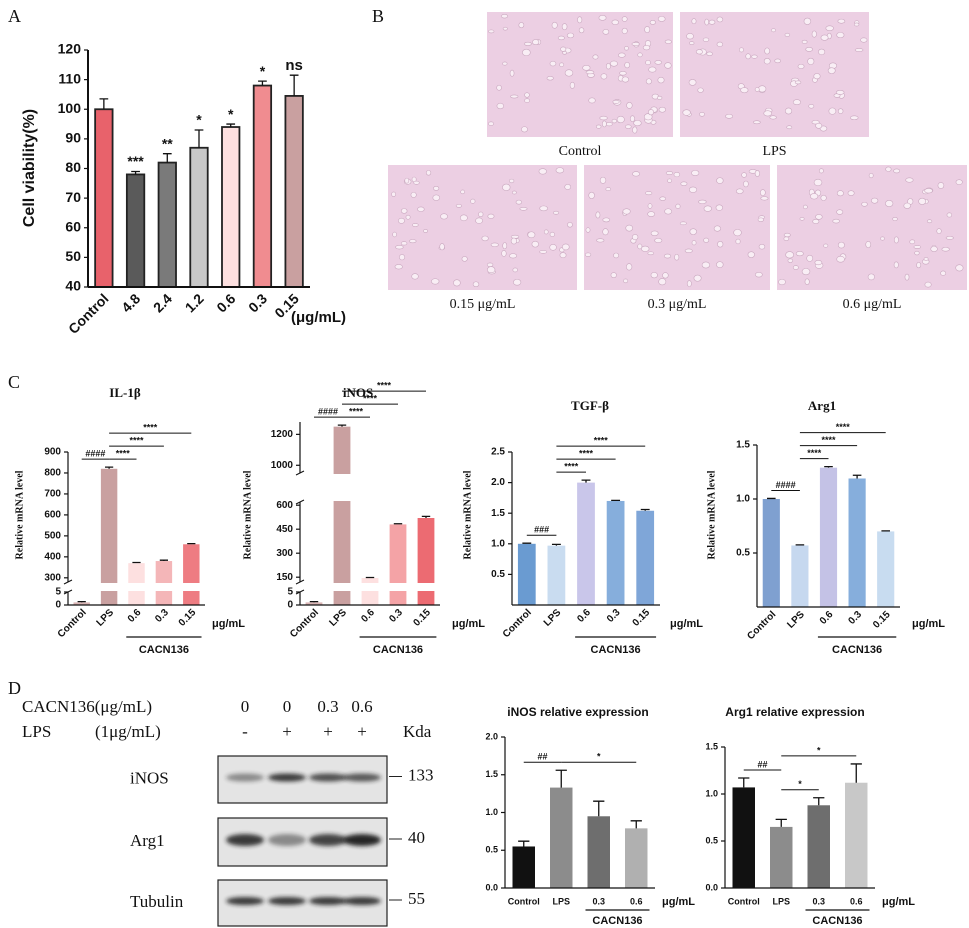 The width and height of the screenshot is (969, 928). What do you see at coordinates (416, 898) in the screenshot?
I see `kda-value: 55` at bounding box center [416, 898].